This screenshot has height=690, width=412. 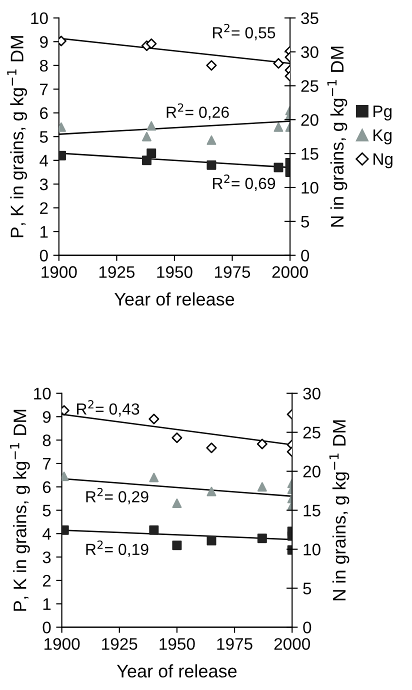 I want to click on annotation: R$^{2}$= 0,55, so click(x=244, y=32).